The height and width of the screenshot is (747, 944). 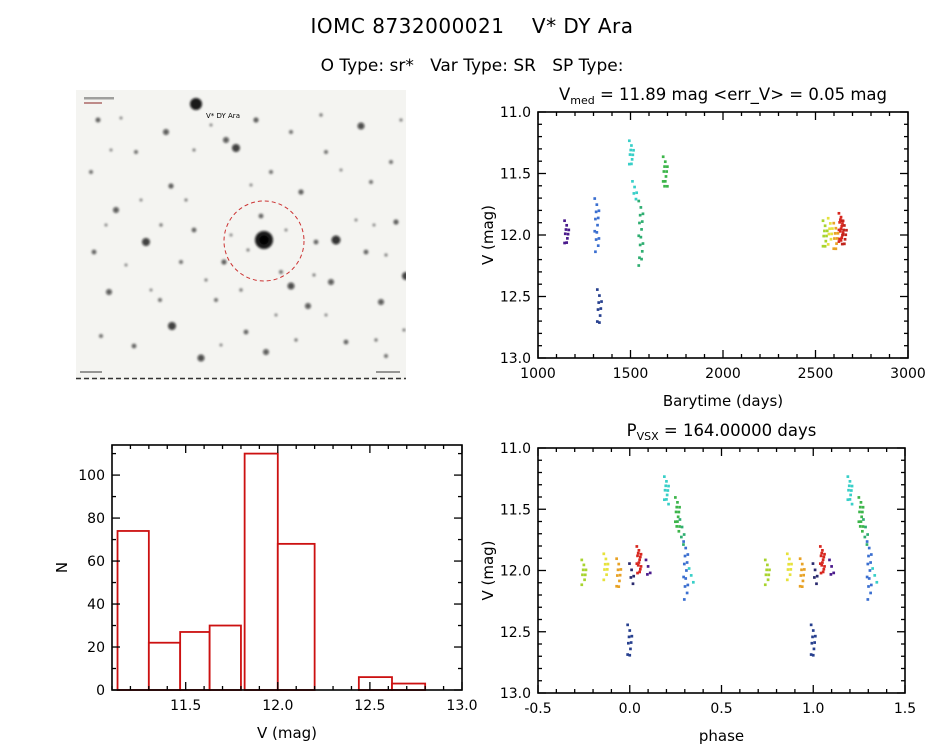 I want to click on y-tick-label: 0, so click(x=100, y=691).